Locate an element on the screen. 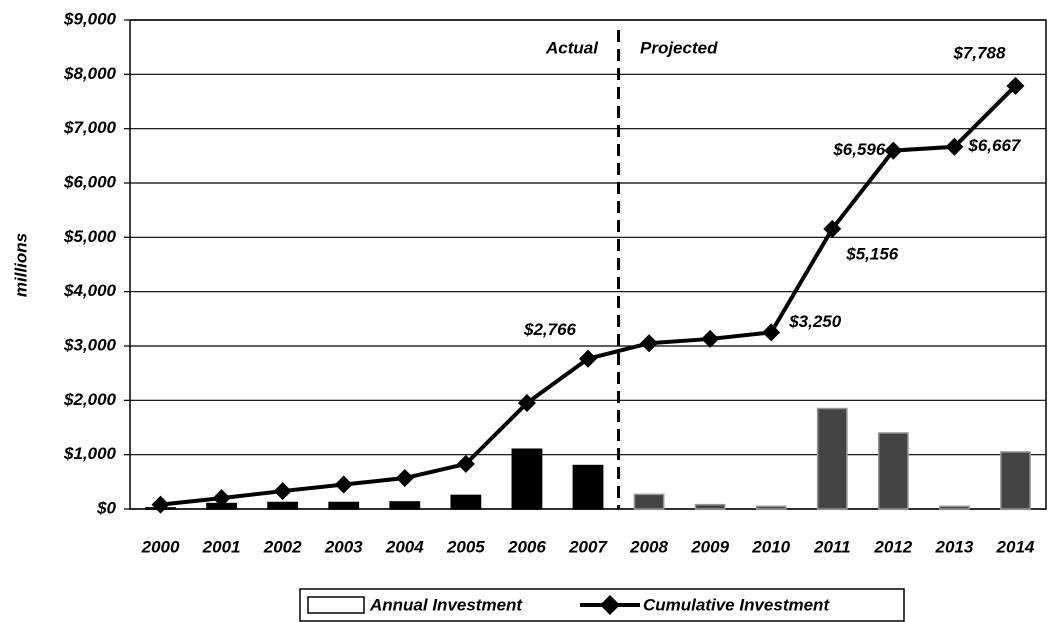 Image resolution: width=1049 pixels, height=622 pixels. annotation: Projected is located at coordinates (679, 47).